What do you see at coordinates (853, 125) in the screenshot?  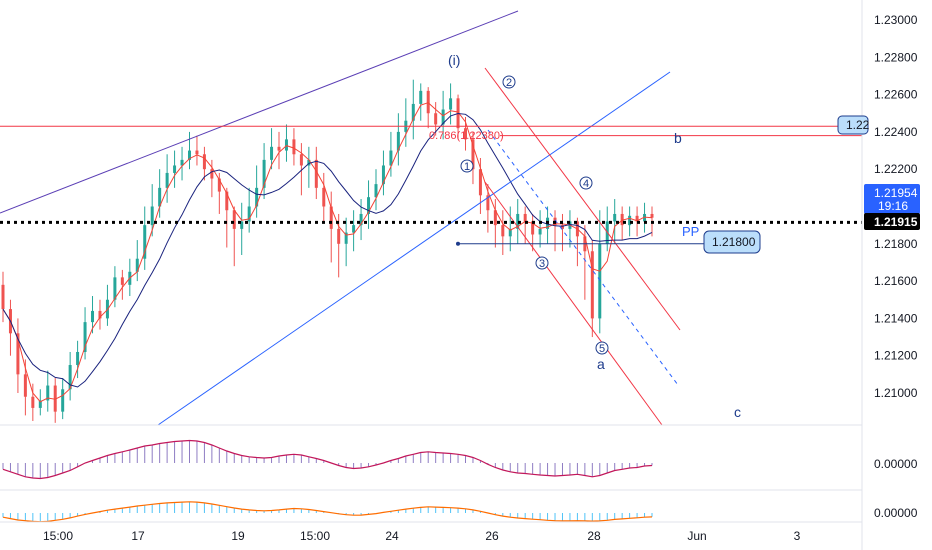 I see `level-price-tag: 1.22` at bounding box center [853, 125].